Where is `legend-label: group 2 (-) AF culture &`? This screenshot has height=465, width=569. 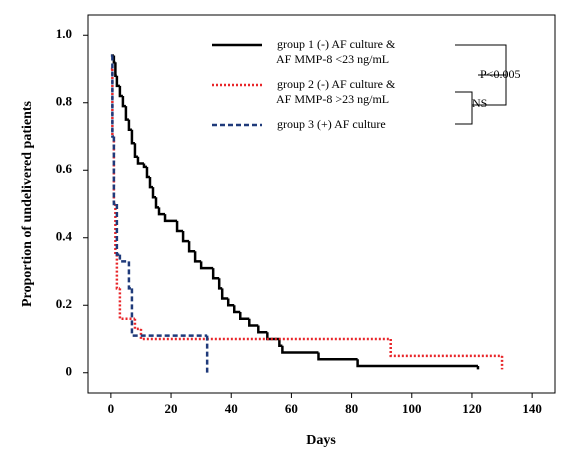
legend-label: group 2 (-) AF culture & is located at coordinates (336, 84).